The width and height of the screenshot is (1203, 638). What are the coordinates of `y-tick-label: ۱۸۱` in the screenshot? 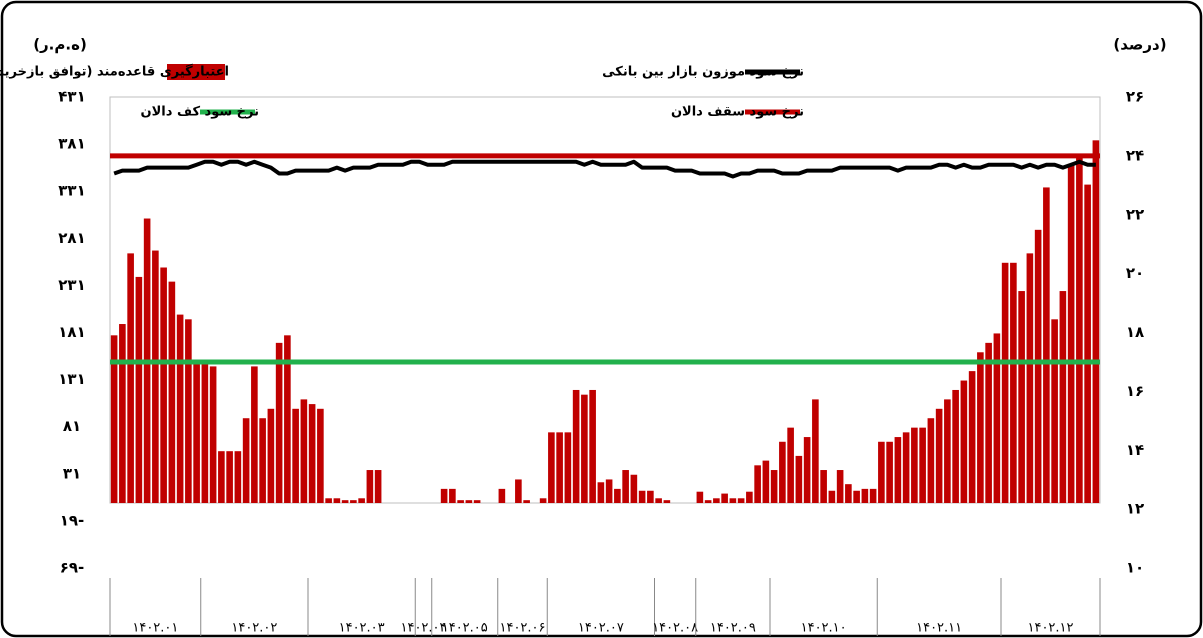 It's located at (71, 332).